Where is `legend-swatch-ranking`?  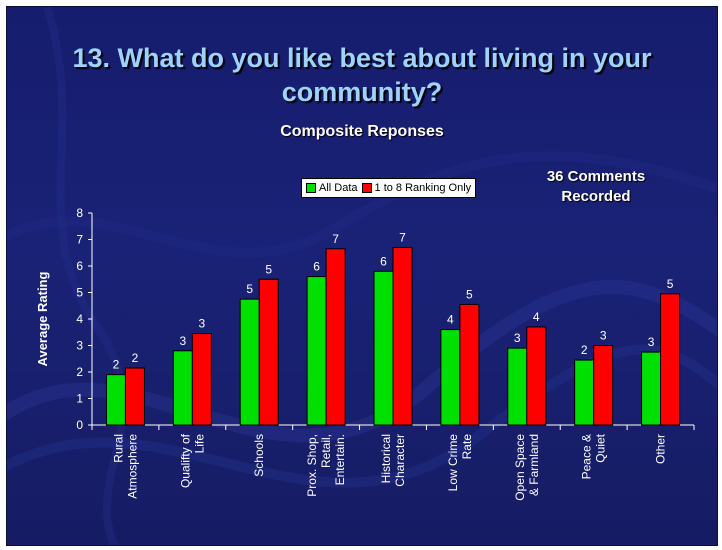 legend-swatch-ranking is located at coordinates (366, 188).